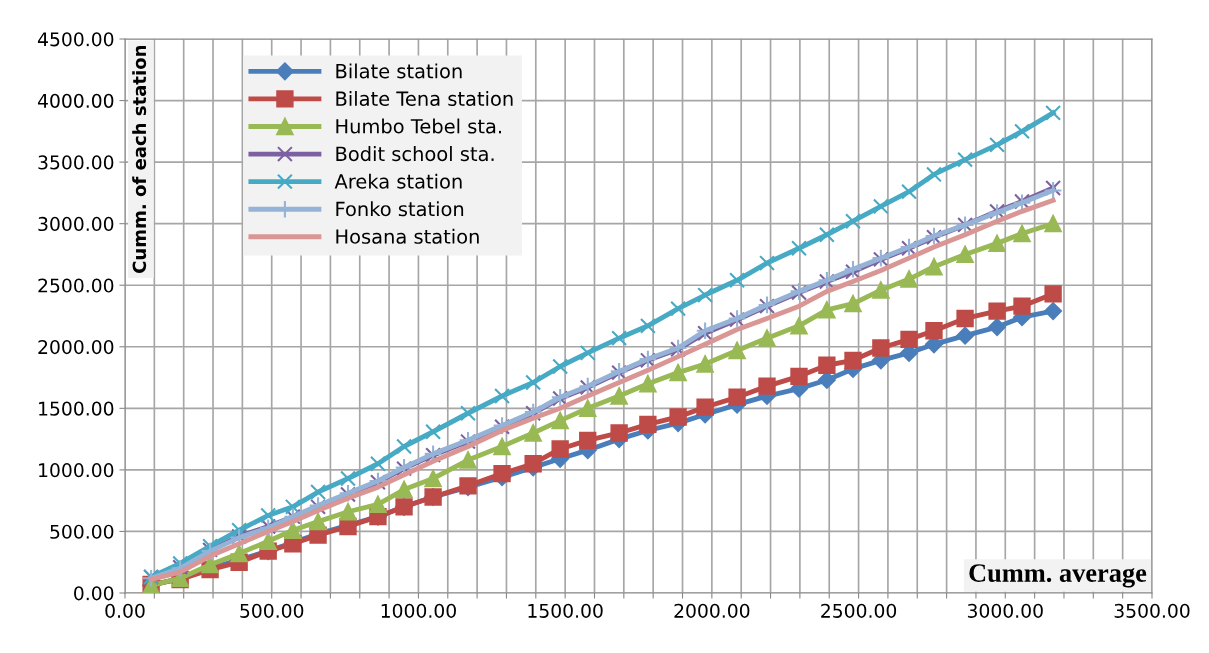 This screenshot has width=1209, height=653. Describe the element at coordinates (418, 126) in the screenshot. I see `legend-label: Humbo Tebel sta.` at that location.